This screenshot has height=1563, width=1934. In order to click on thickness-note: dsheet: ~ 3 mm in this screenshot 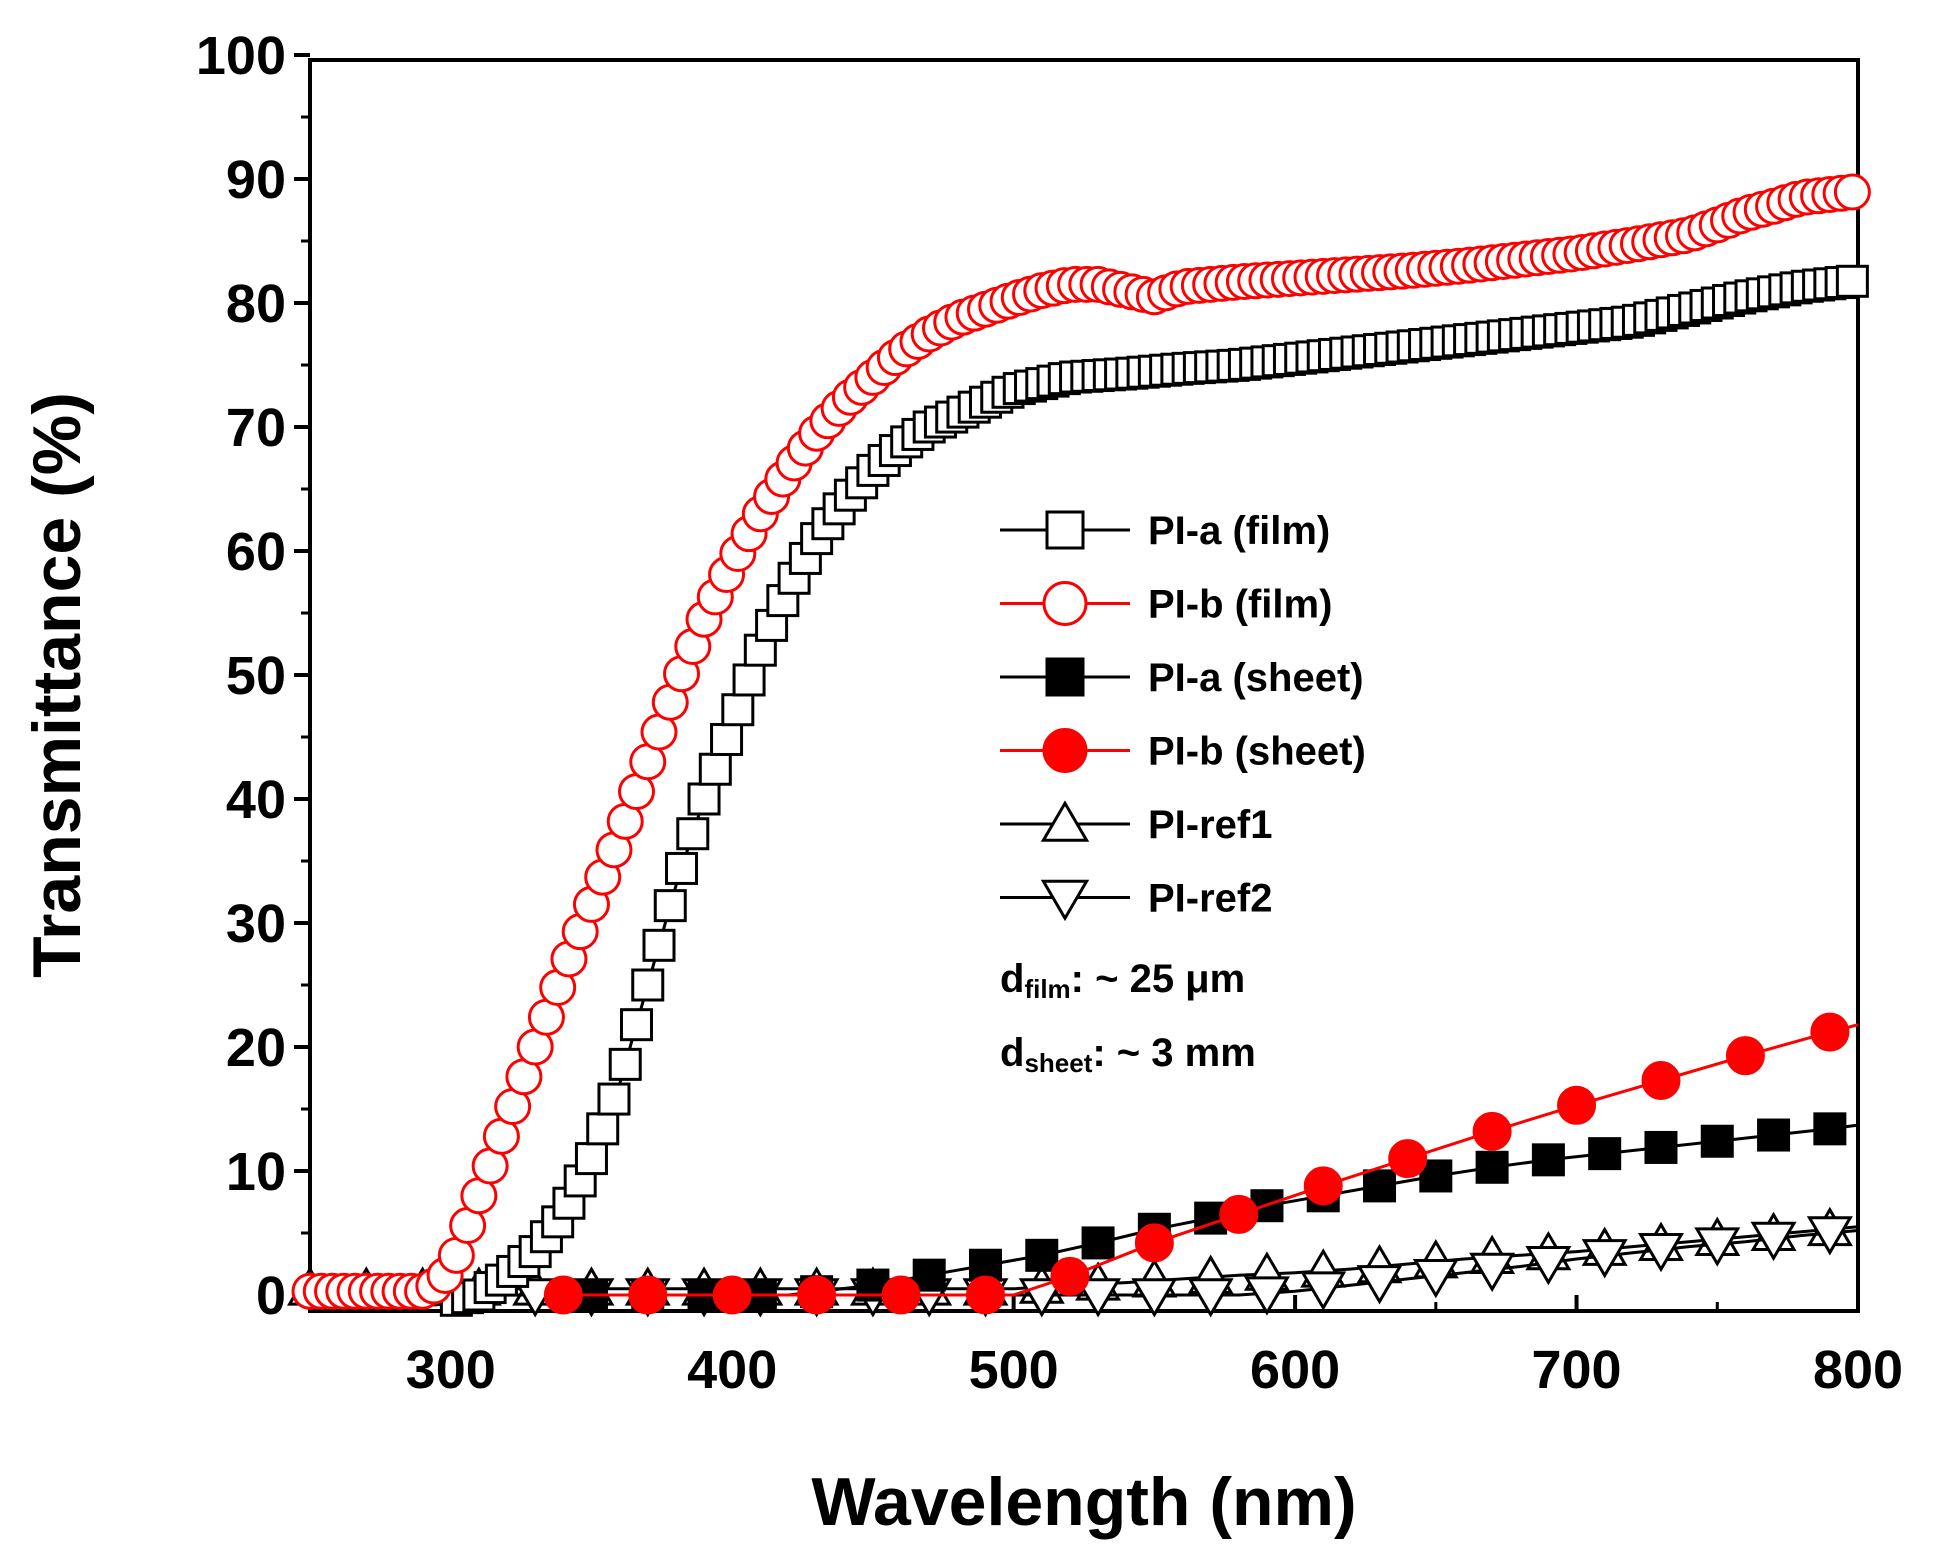, I will do `click(1128, 1054)`.